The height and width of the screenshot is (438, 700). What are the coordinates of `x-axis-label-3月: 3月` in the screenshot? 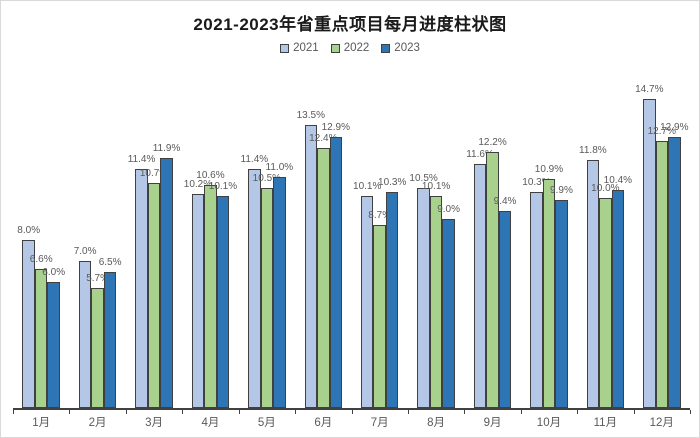 It's located at (154, 423).